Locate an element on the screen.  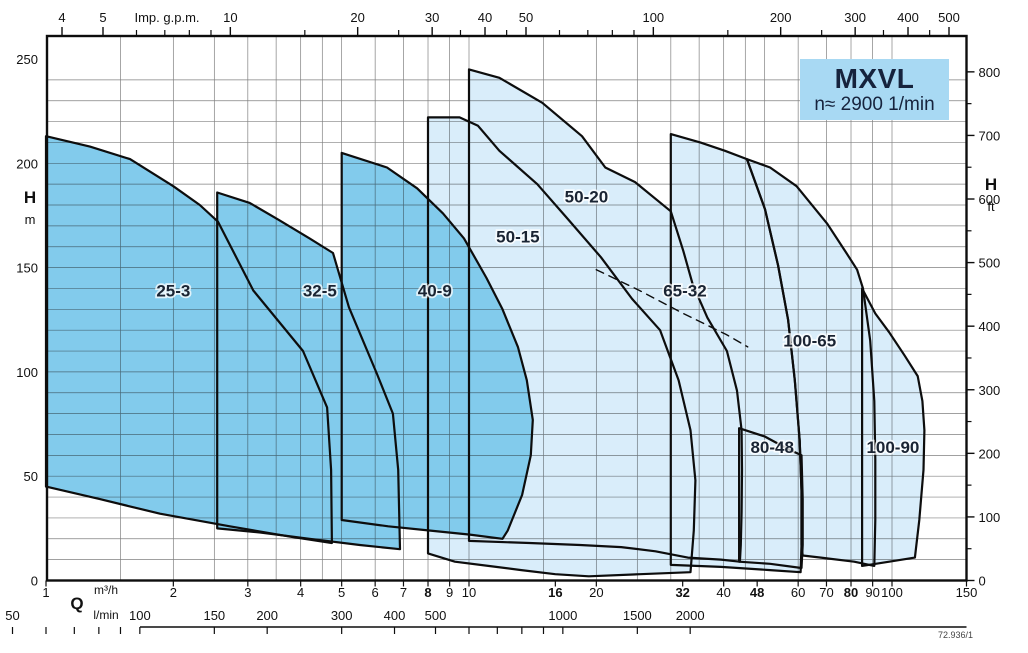
model-name: MXVL is located at coordinates (874, 78).